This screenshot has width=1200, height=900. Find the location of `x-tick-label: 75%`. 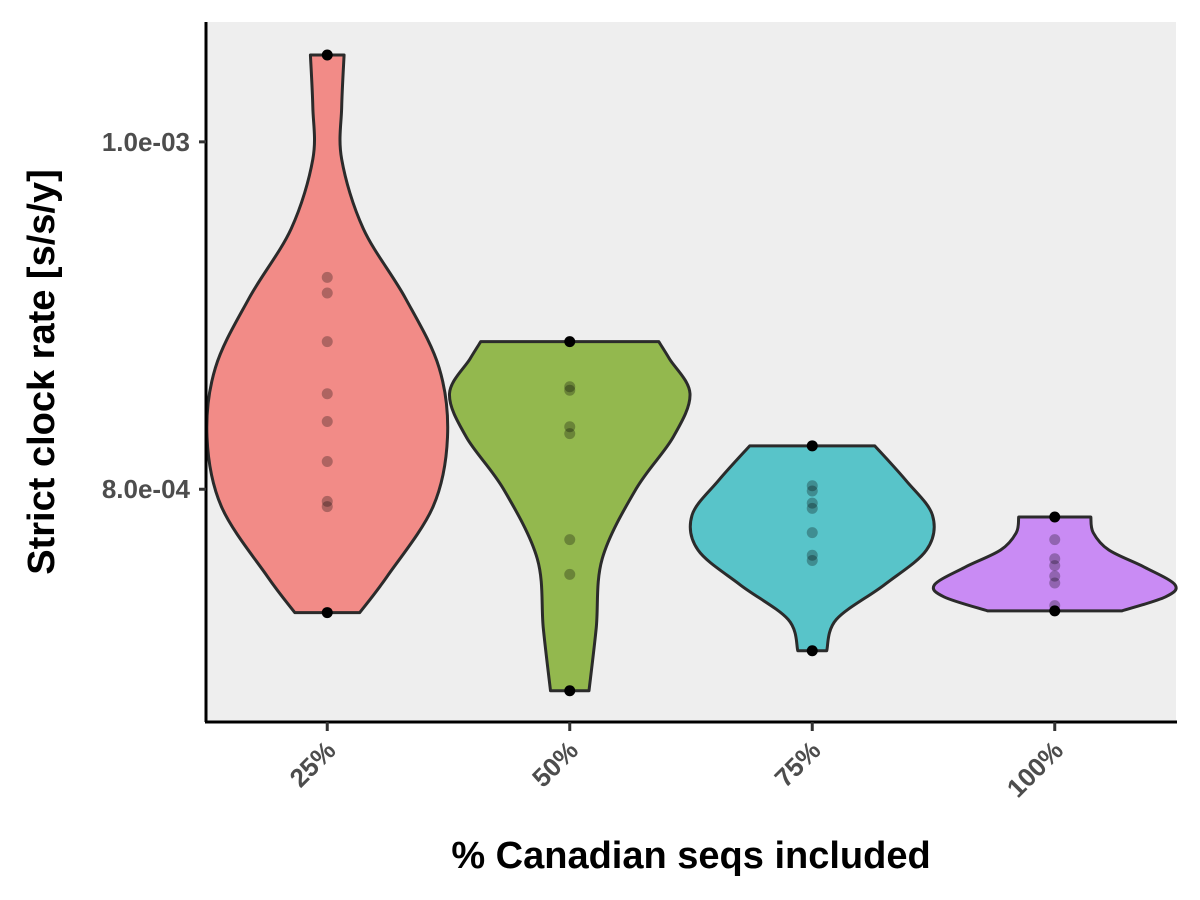

x-tick-label: 75% is located at coordinates (797, 764).